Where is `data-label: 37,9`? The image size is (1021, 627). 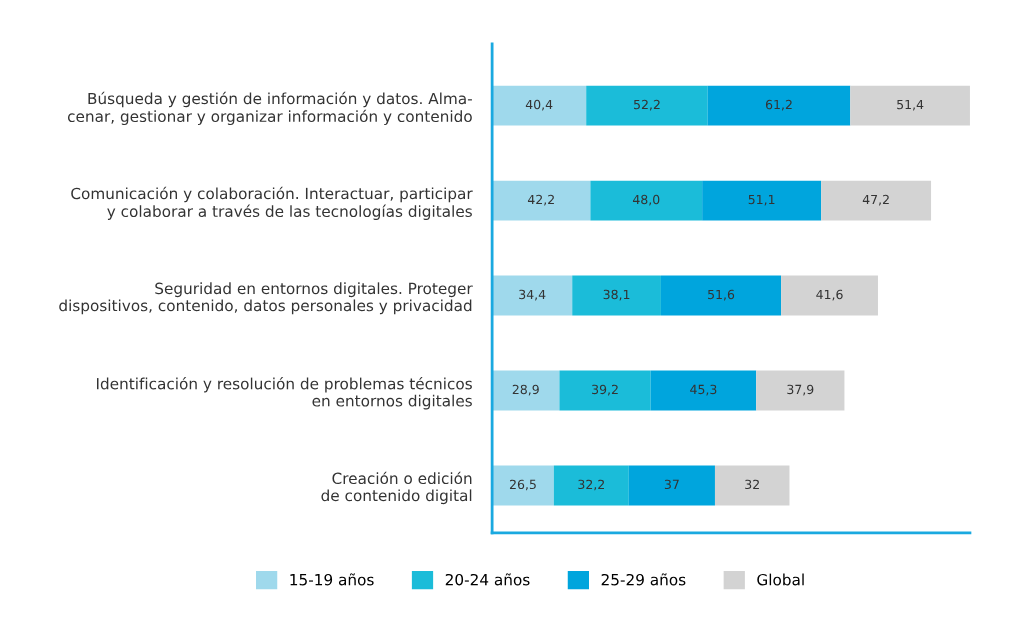
data-label: 37,9 is located at coordinates (800, 390).